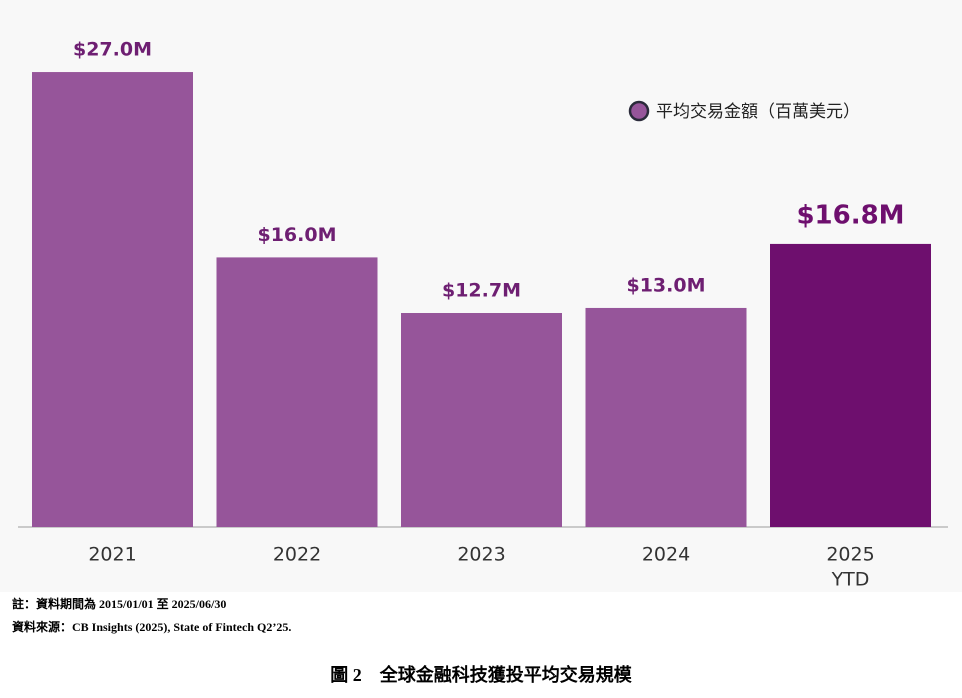 Image resolution: width=962 pixels, height=698 pixels. I want to click on note: 註：資料期間為 2015/01/01 至 2025/06/30, so click(119, 603).